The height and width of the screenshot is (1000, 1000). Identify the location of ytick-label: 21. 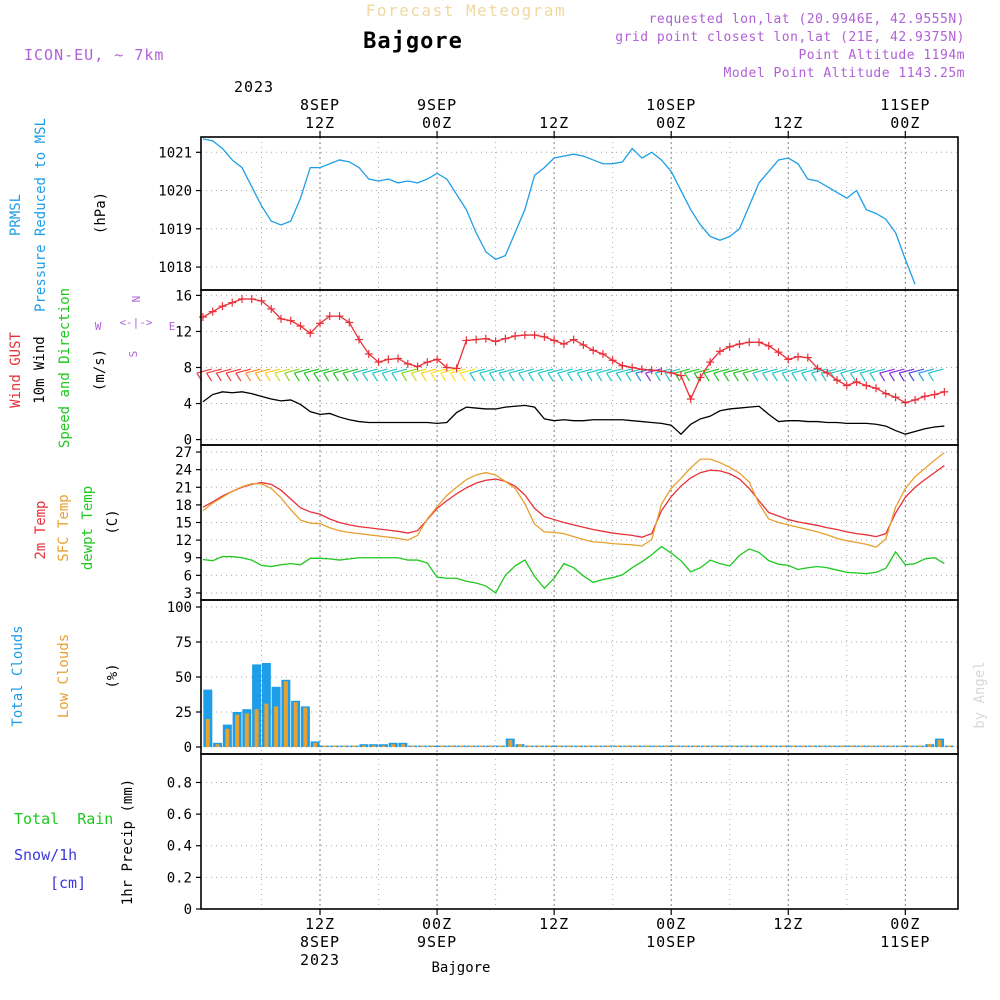
(183, 488).